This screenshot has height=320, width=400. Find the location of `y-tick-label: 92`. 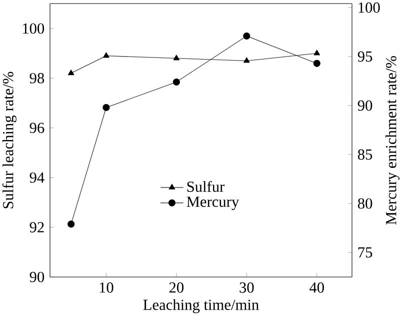

y-tick-label: 92 is located at coordinates (37, 227).